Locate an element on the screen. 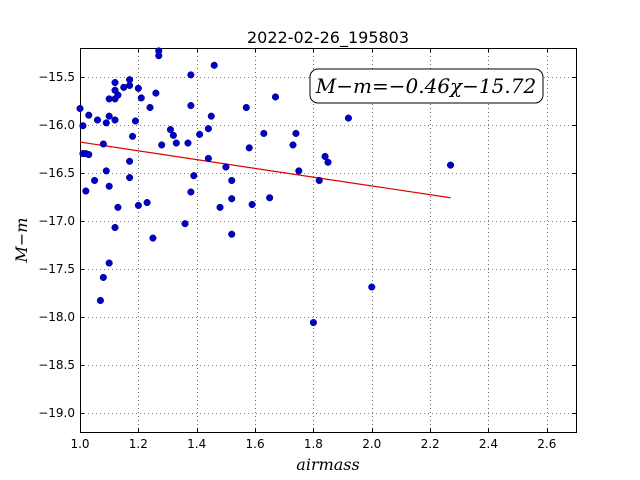 Image resolution: width=640 pixels, height=480 pixels. x-tick-label: 1.0 is located at coordinates (79, 444).